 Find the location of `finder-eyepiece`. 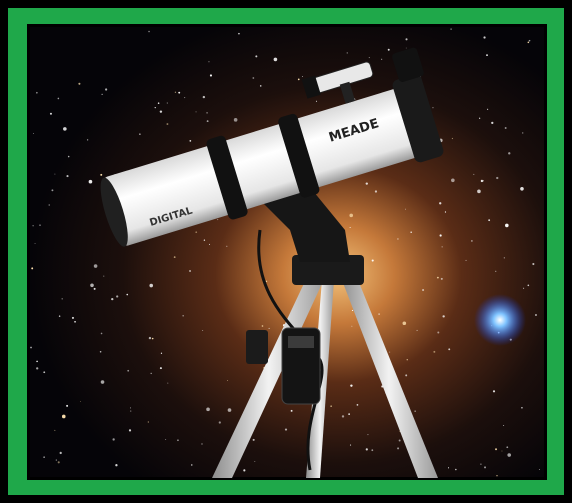

finder-eyepiece is located at coordinates (311, 87).